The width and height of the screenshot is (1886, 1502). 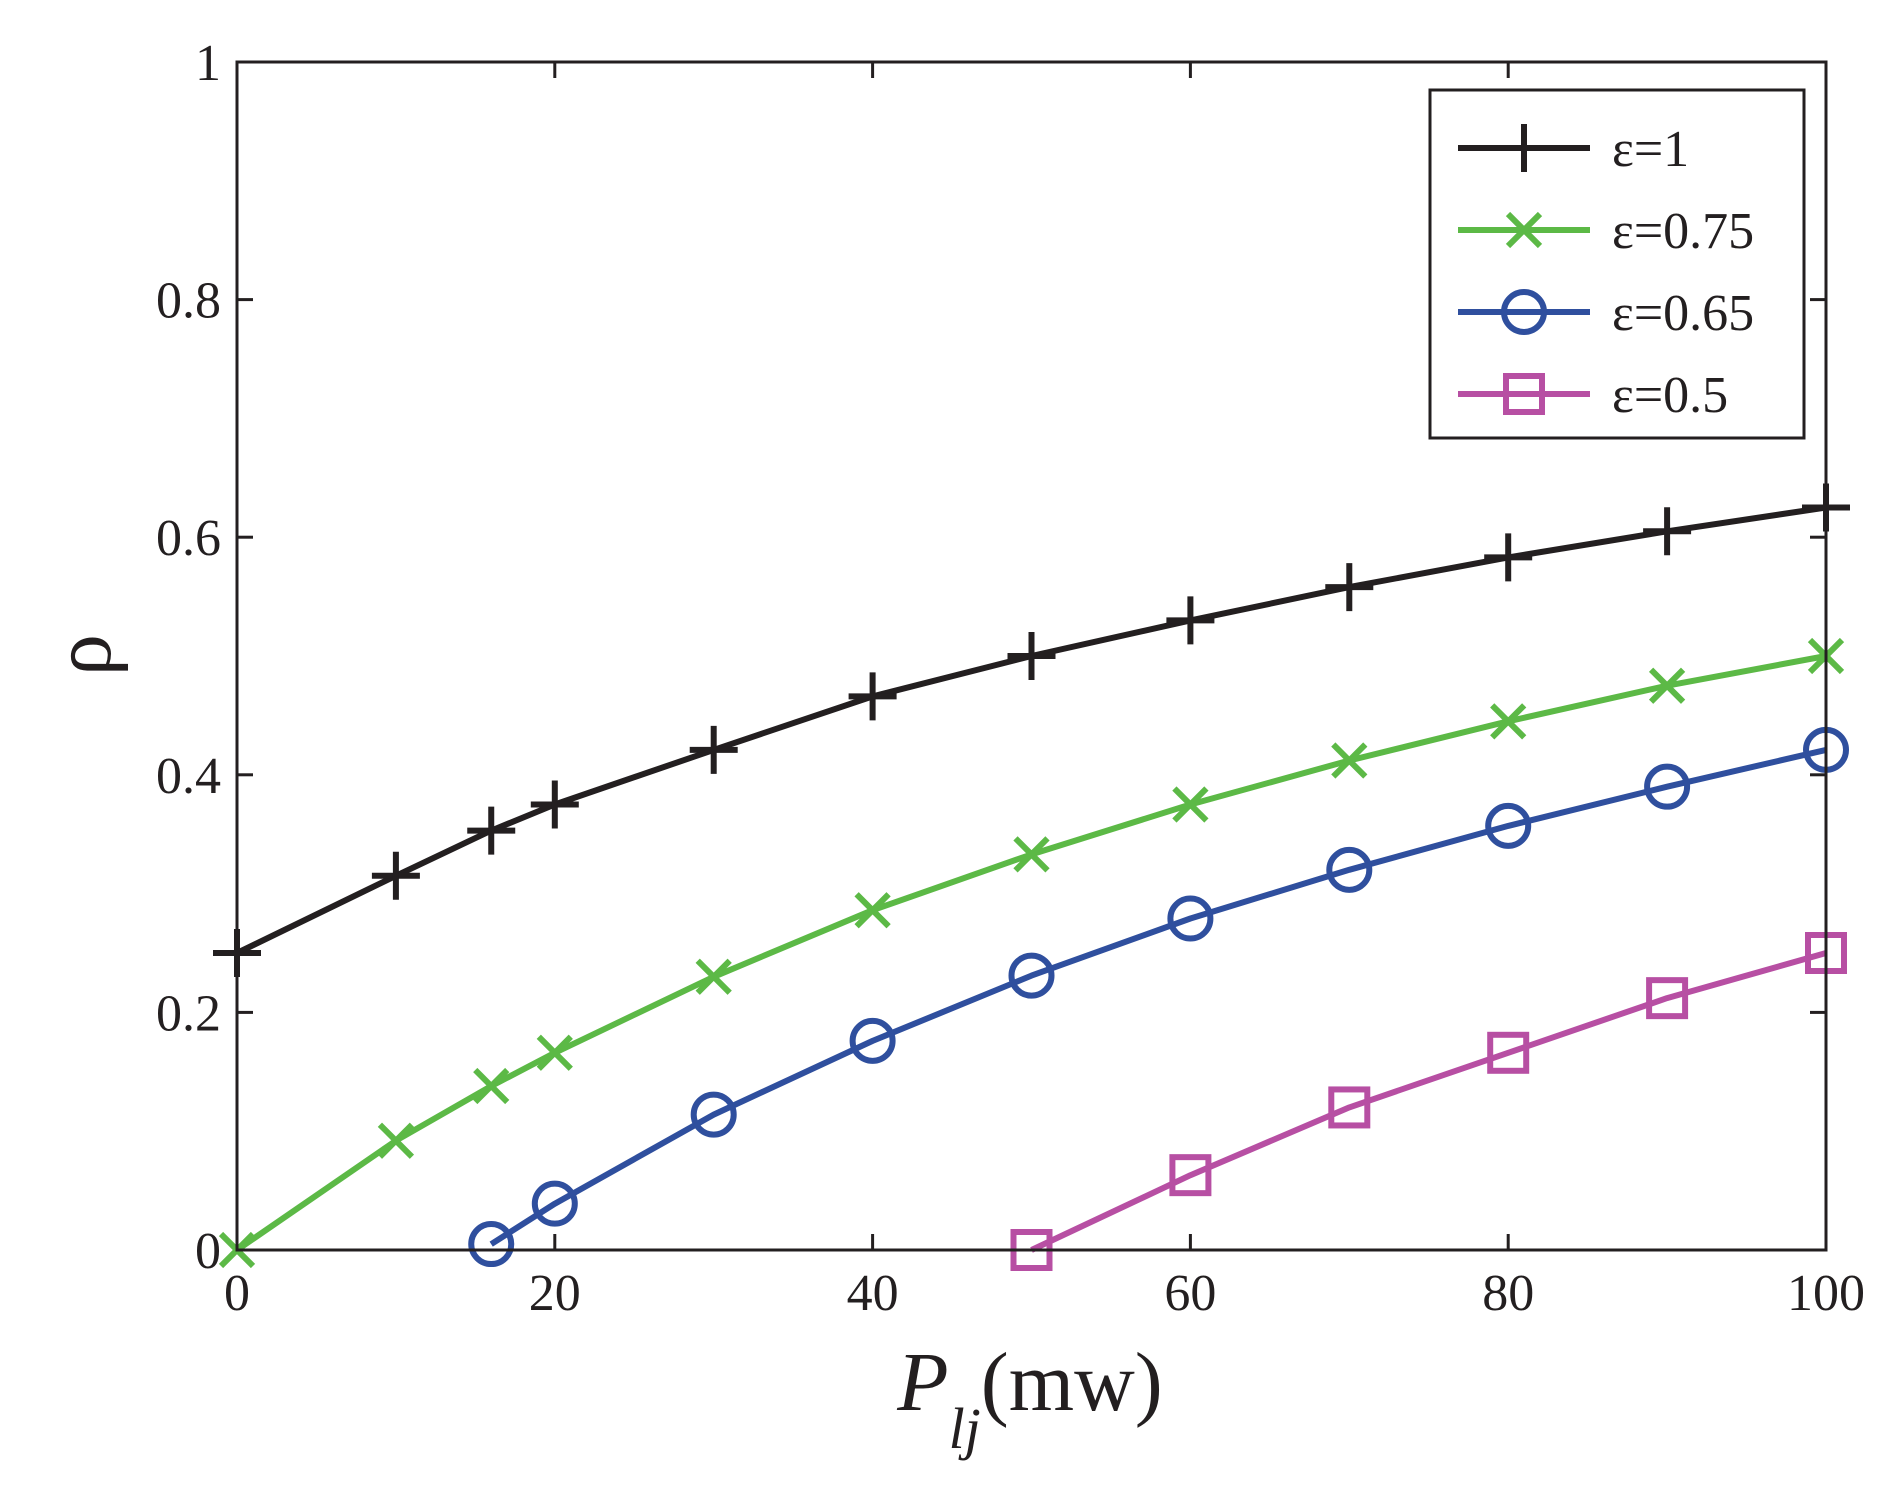 What do you see at coordinates (922, 1382) in the screenshot?
I see `x-axis-title-main: P` at bounding box center [922, 1382].